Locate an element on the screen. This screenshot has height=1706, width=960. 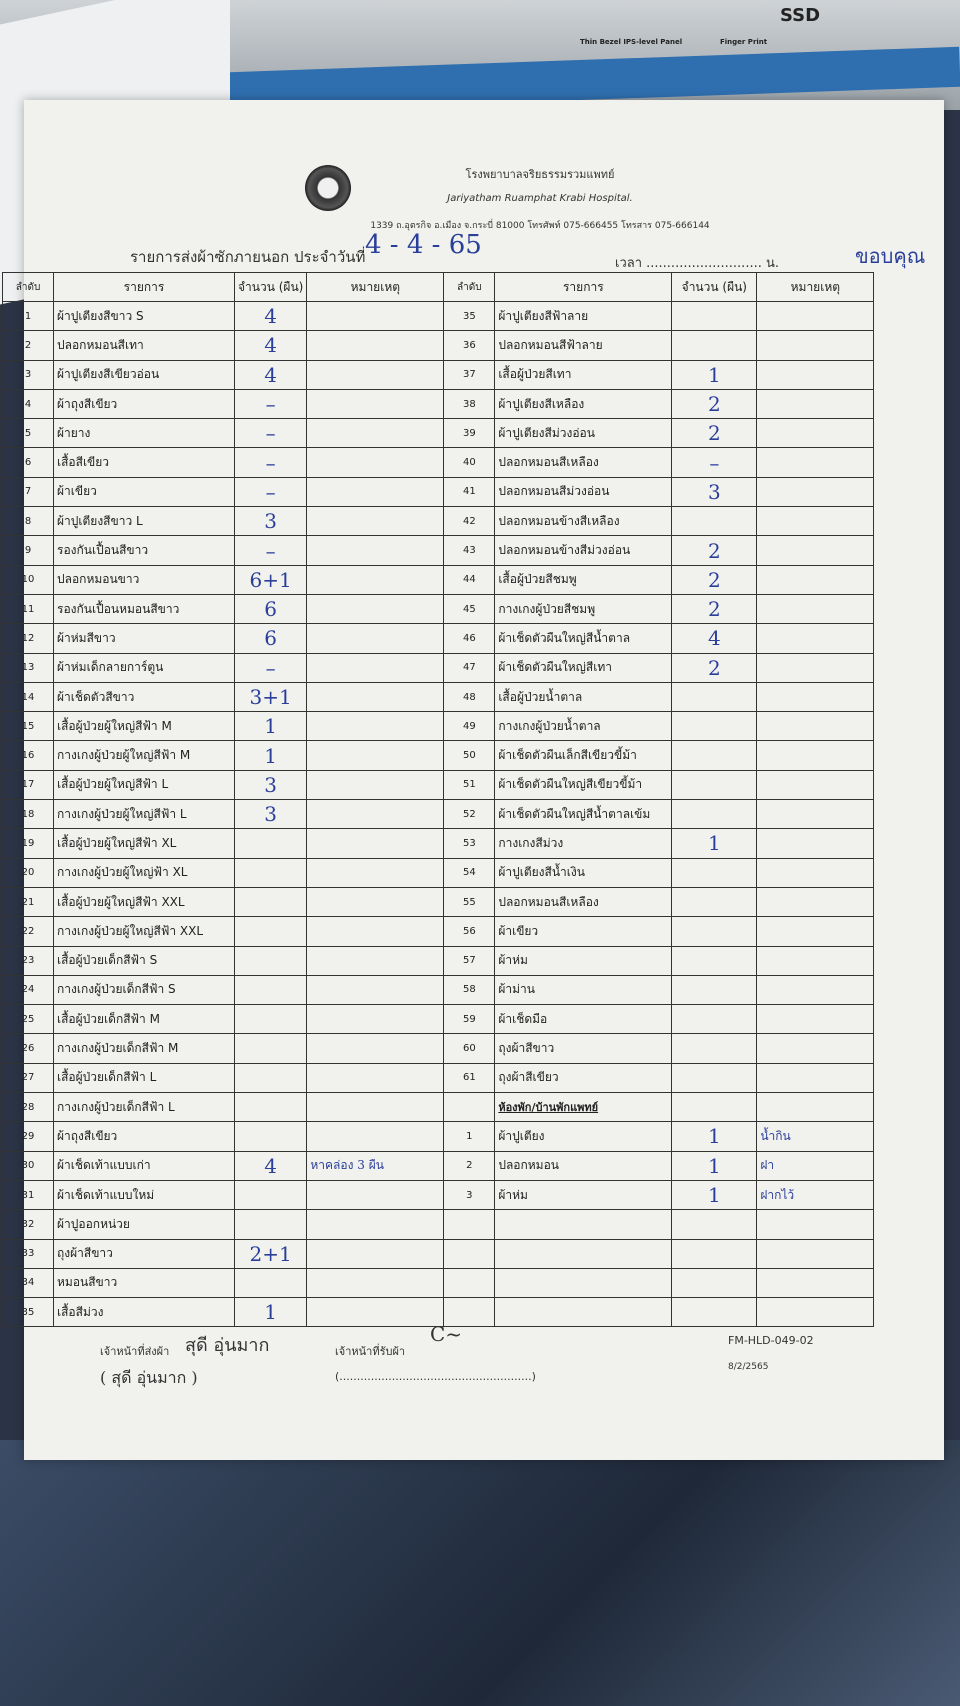
item-name: กางเกงผู้ป่วยเด็กสีฟ้า M is located at coordinates (144, 1048).